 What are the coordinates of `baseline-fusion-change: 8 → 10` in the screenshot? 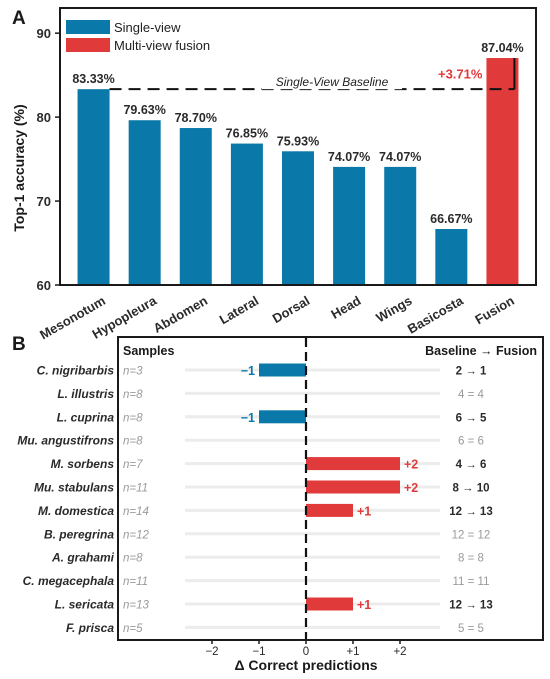 It's located at (470, 489).